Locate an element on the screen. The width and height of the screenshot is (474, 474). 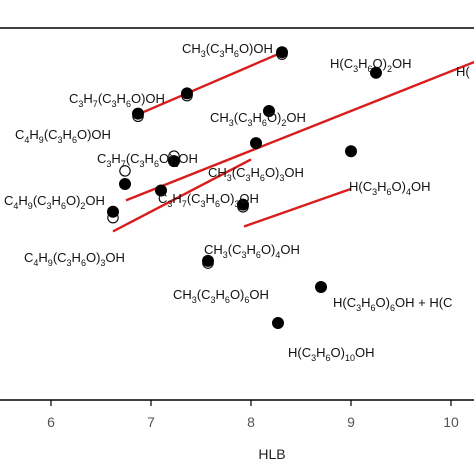
point-label: H(C3​H6​O)2​OH is located at coordinates (371, 65).